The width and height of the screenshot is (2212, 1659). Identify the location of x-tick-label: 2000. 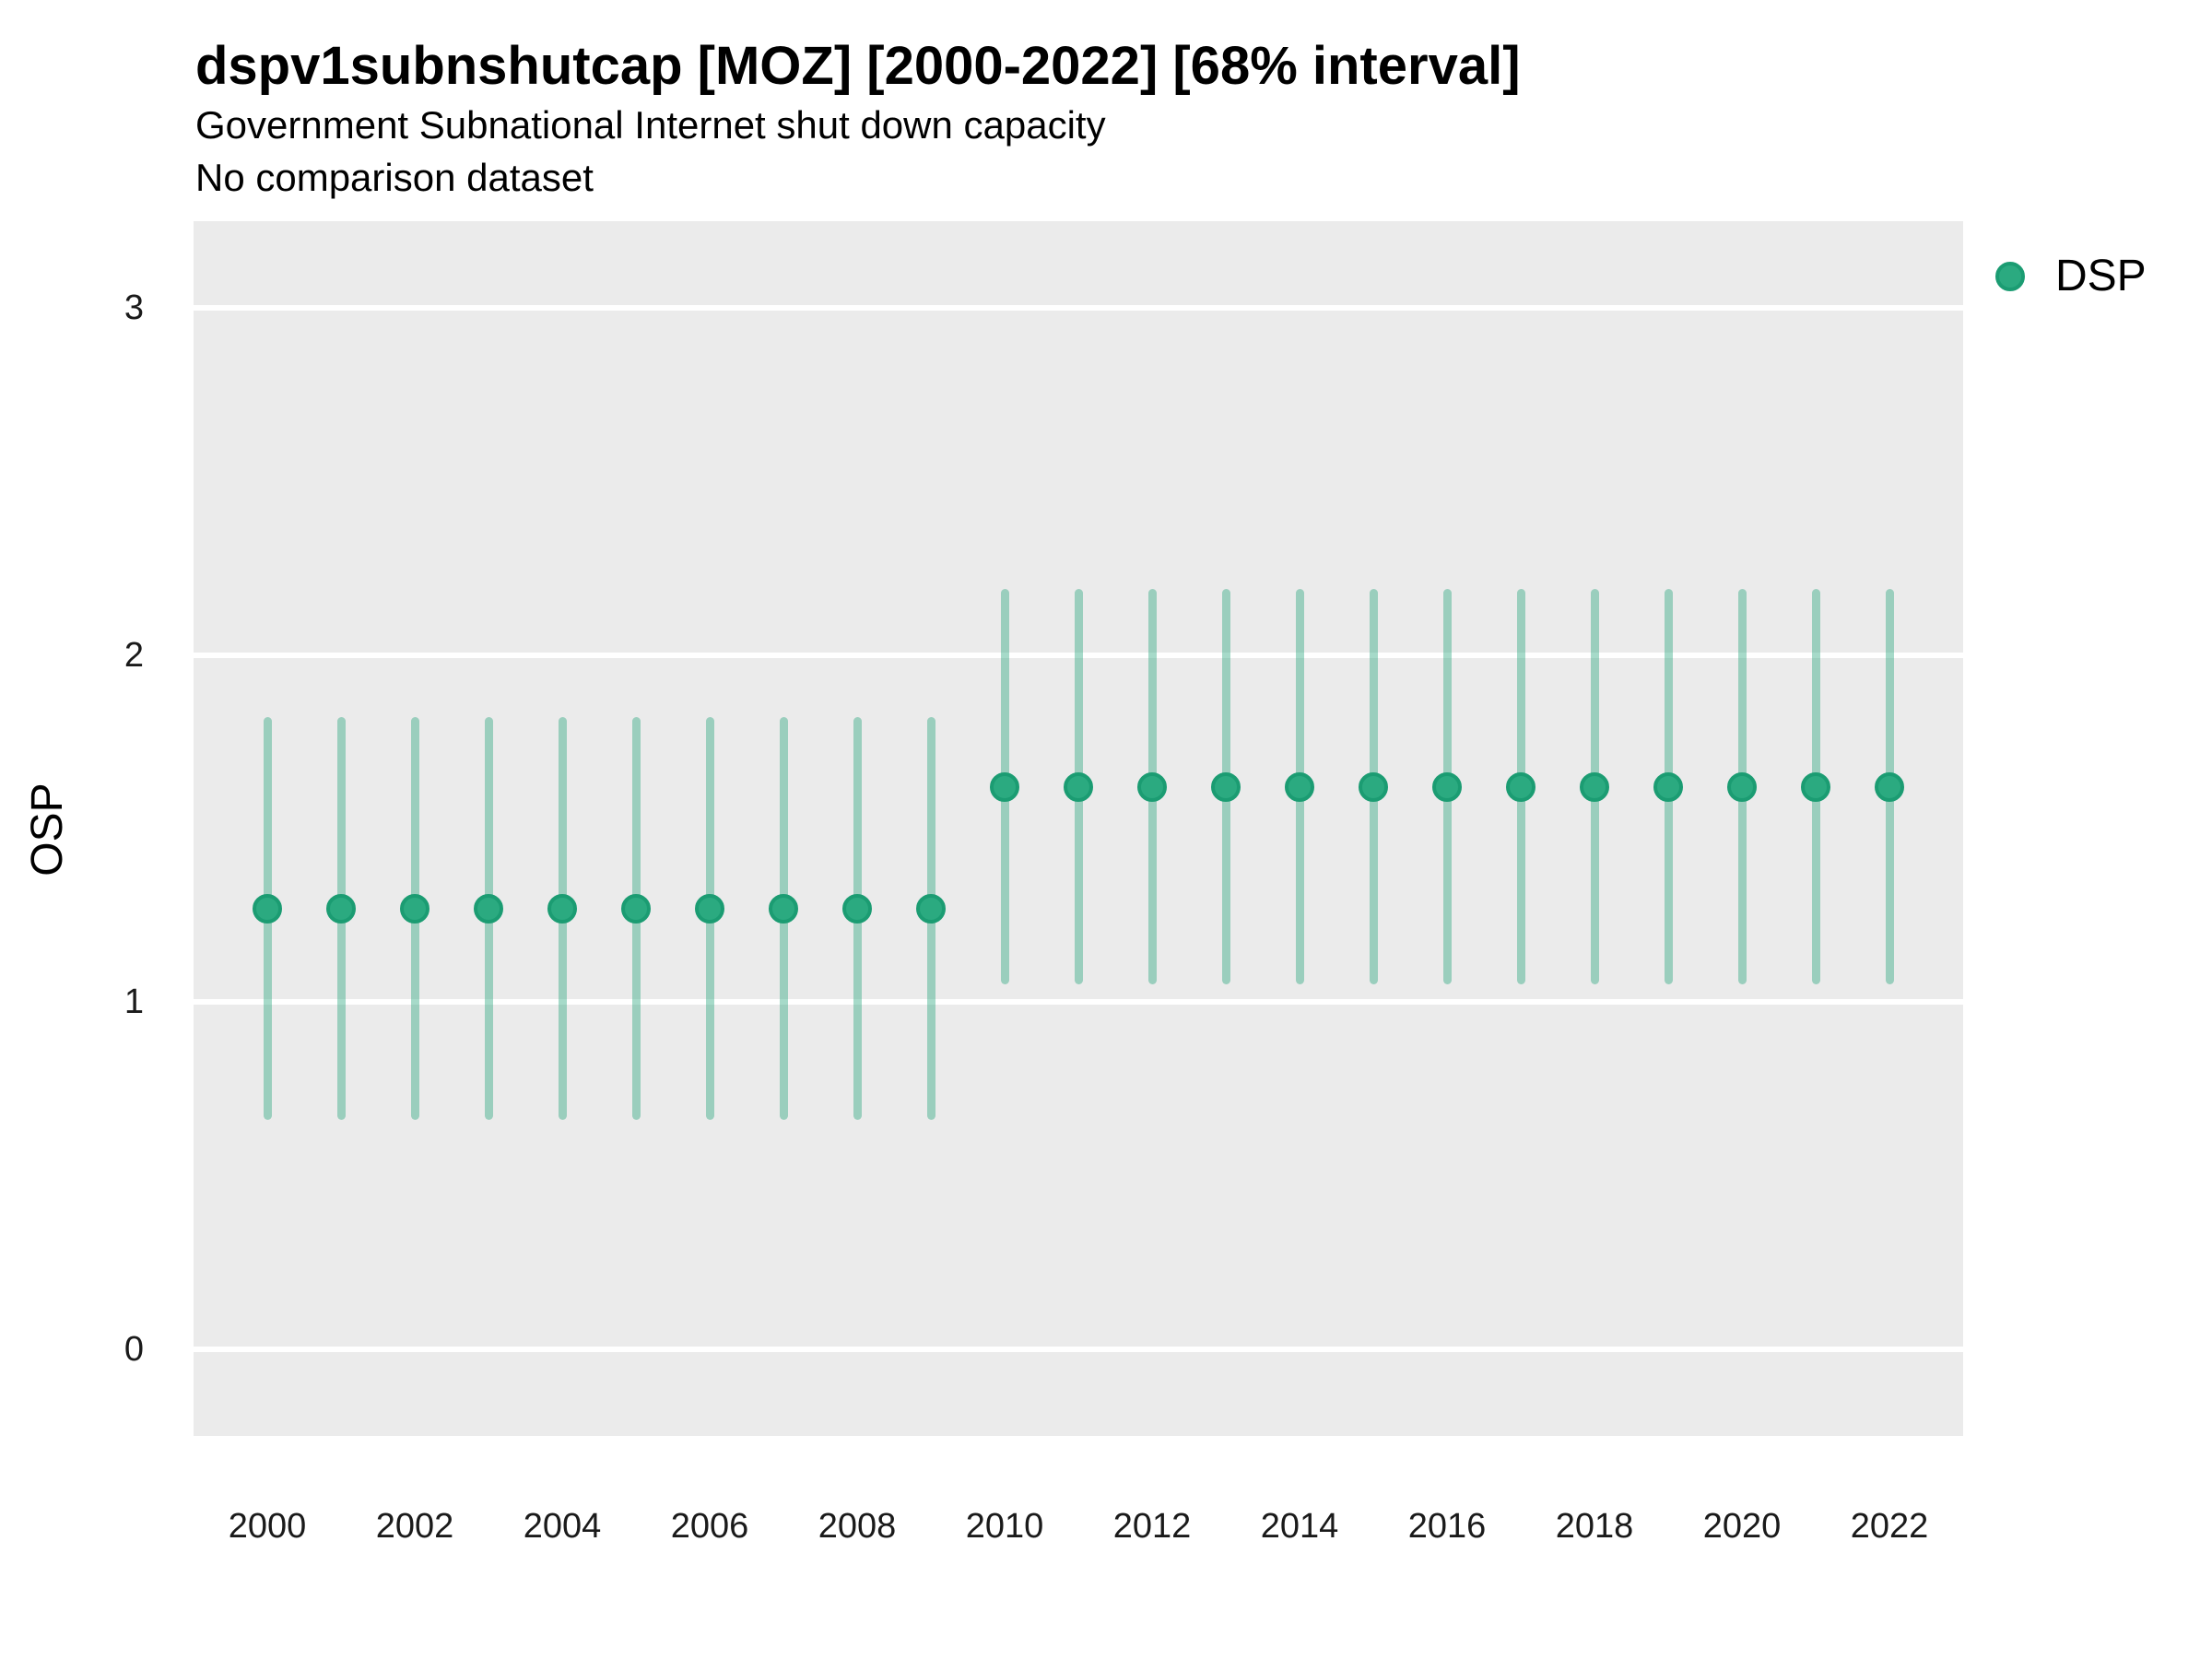
(267, 1526).